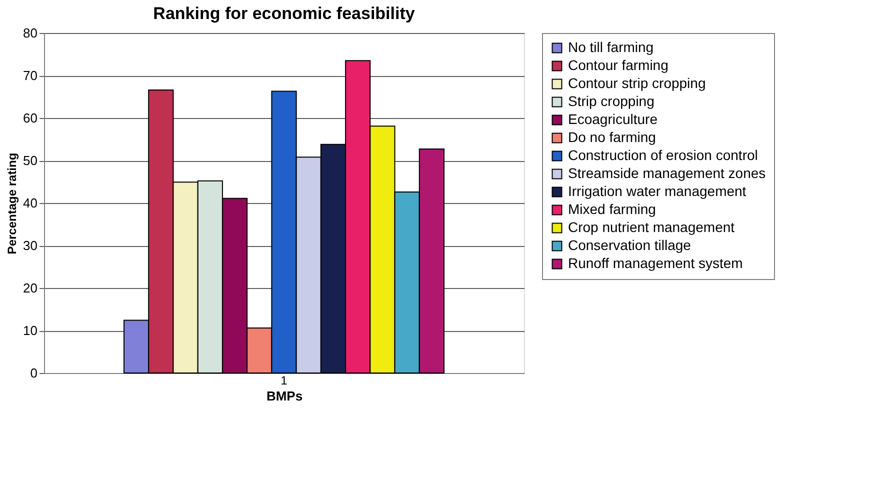 The height and width of the screenshot is (479, 872). Describe the element at coordinates (657, 191) in the screenshot. I see `legend-label: Irrigation water management` at that location.